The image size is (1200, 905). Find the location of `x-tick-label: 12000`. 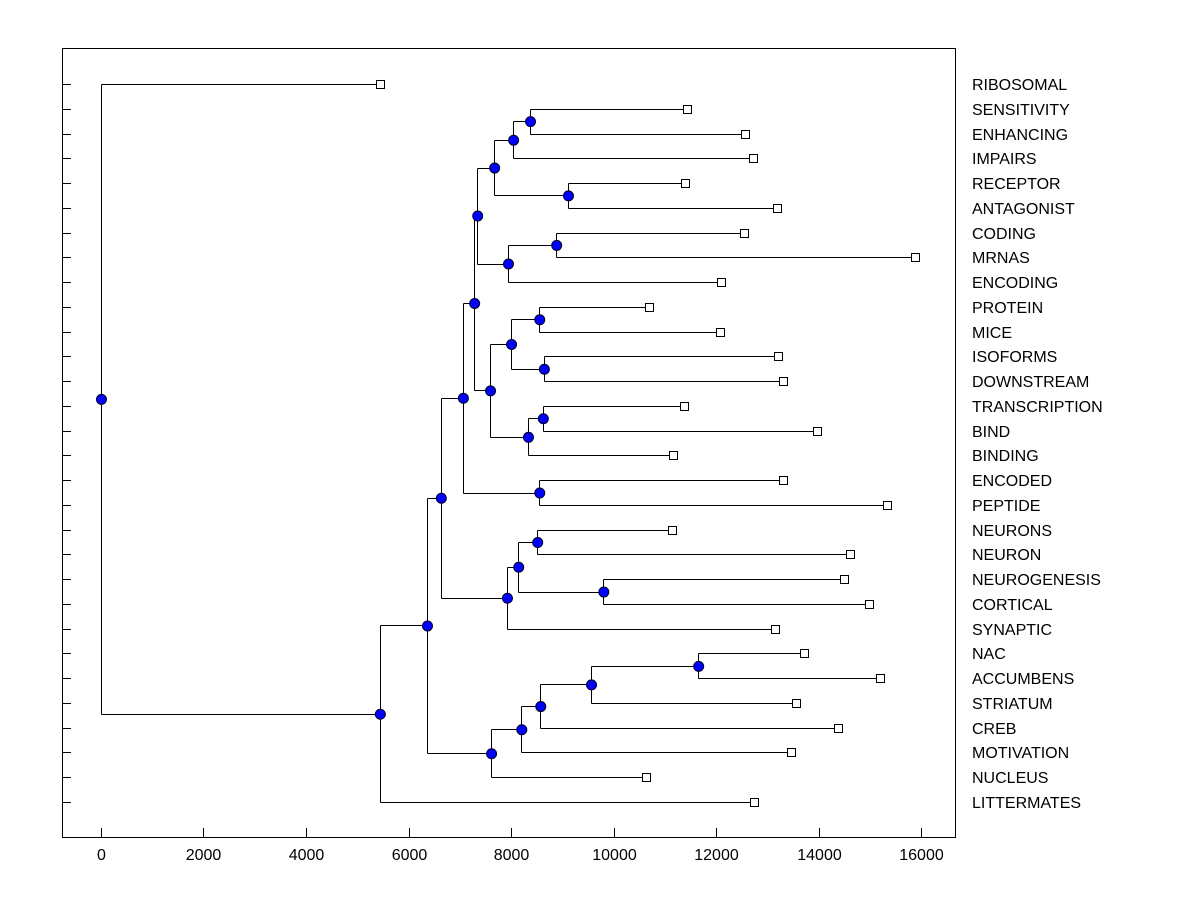

x-tick-label: 12000 is located at coordinates (716, 855).